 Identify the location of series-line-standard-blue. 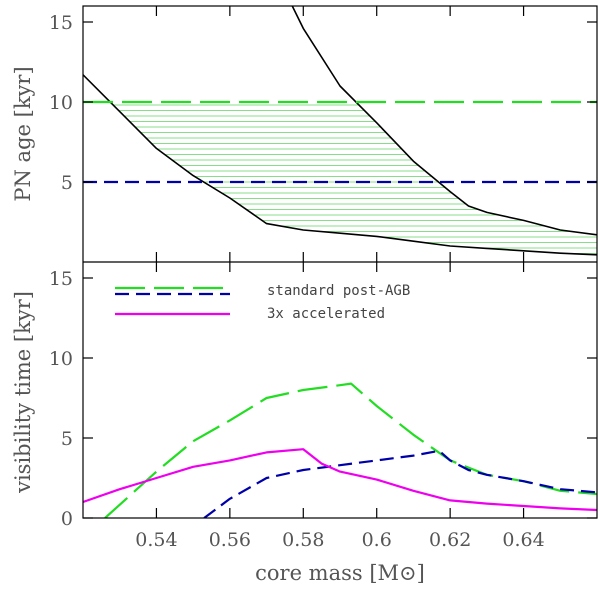
(400, 483).